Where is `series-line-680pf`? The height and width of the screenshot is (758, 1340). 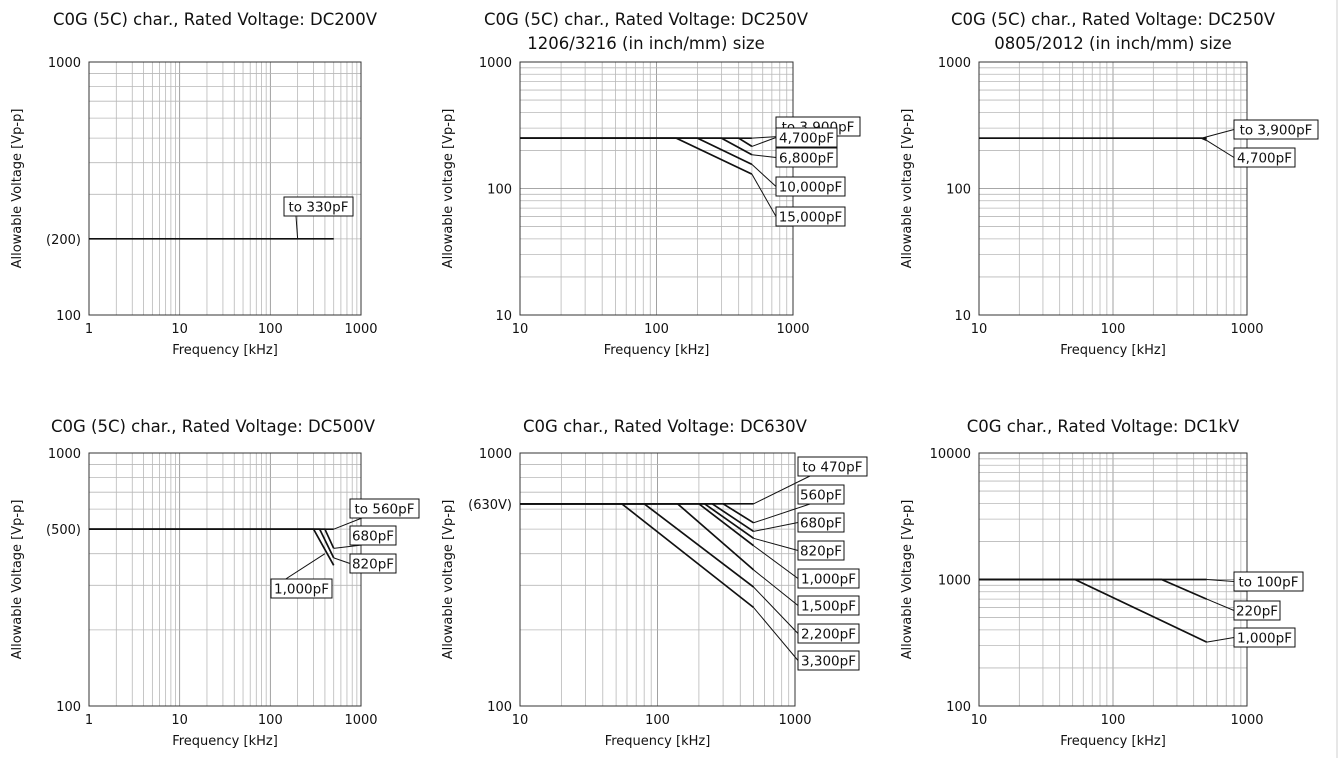
series-line-680pf is located at coordinates (212, 538).